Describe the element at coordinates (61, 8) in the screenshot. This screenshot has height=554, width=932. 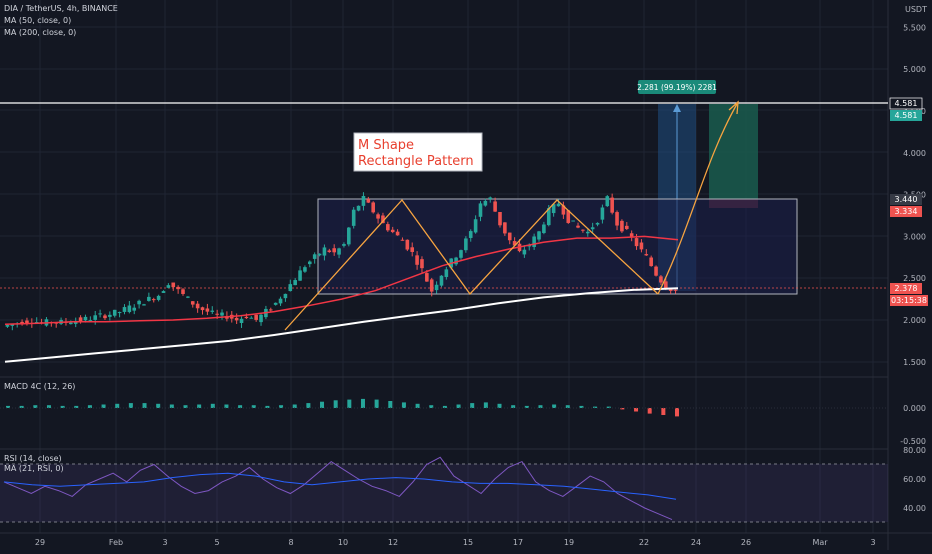
I see `symbol-legend: DIA / TetherUS, 4h, BINANCE` at that location.